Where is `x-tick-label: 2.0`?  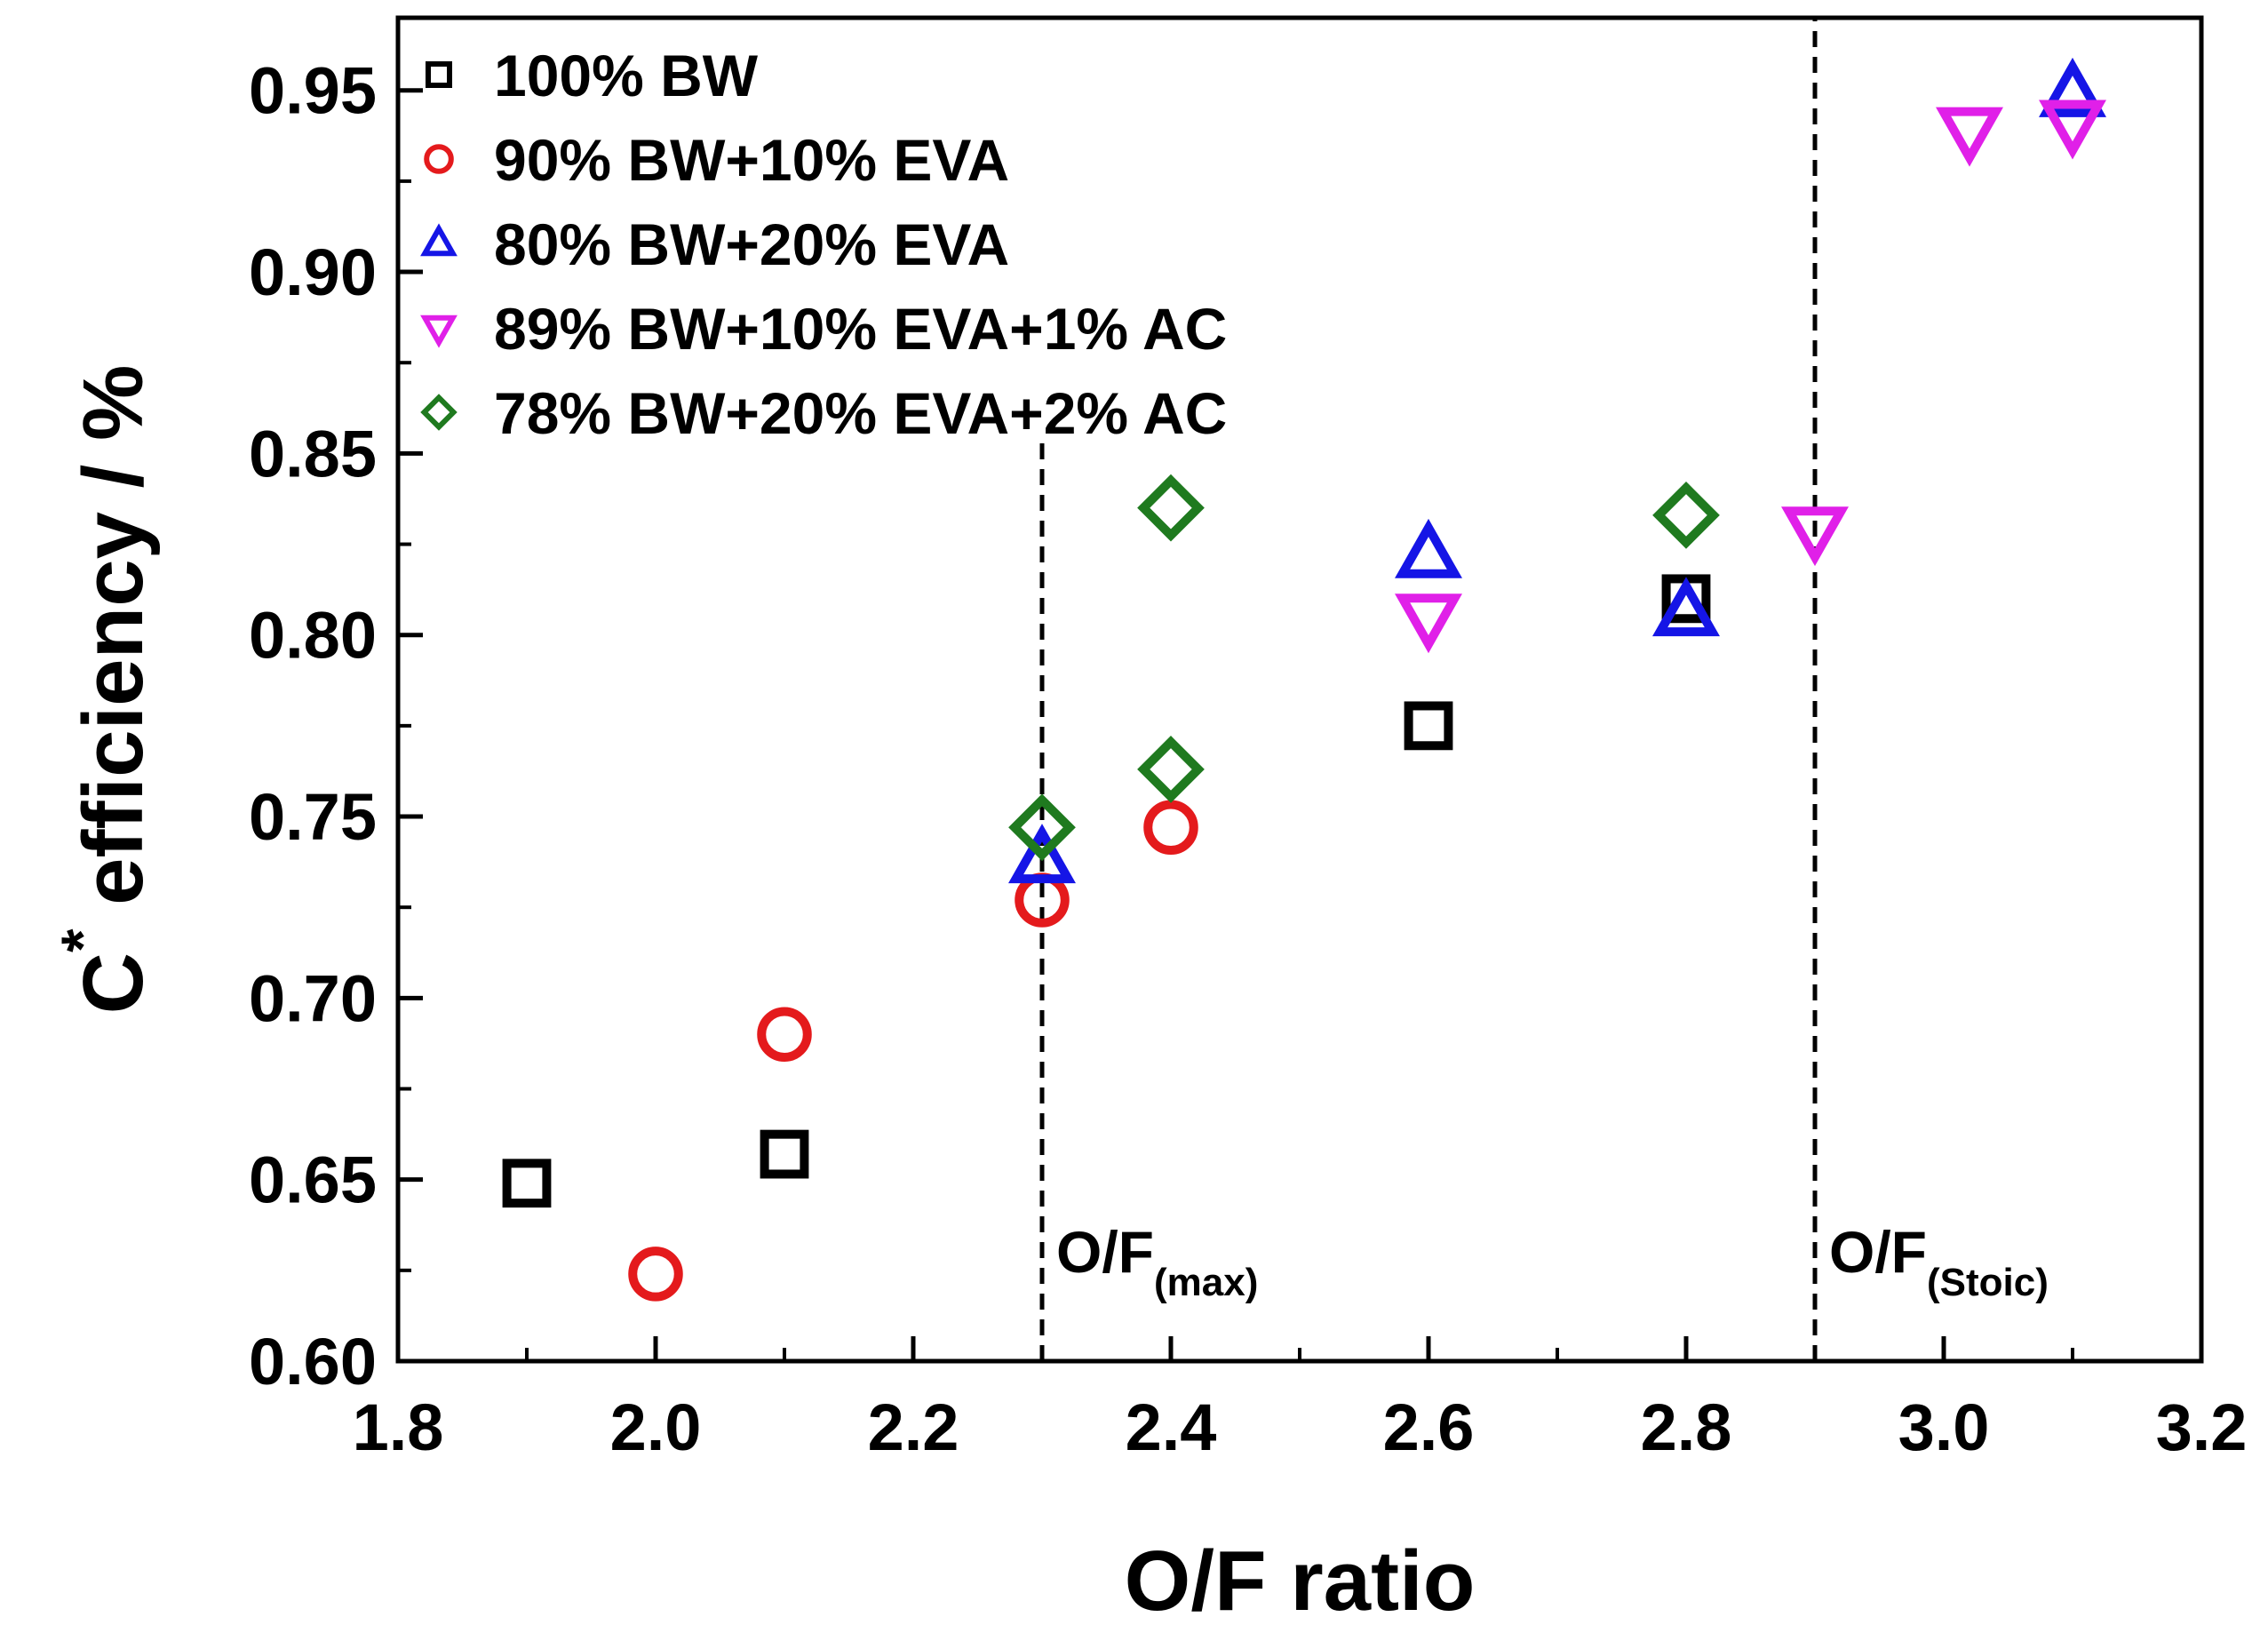 x-tick-label: 2.0 is located at coordinates (656, 1427).